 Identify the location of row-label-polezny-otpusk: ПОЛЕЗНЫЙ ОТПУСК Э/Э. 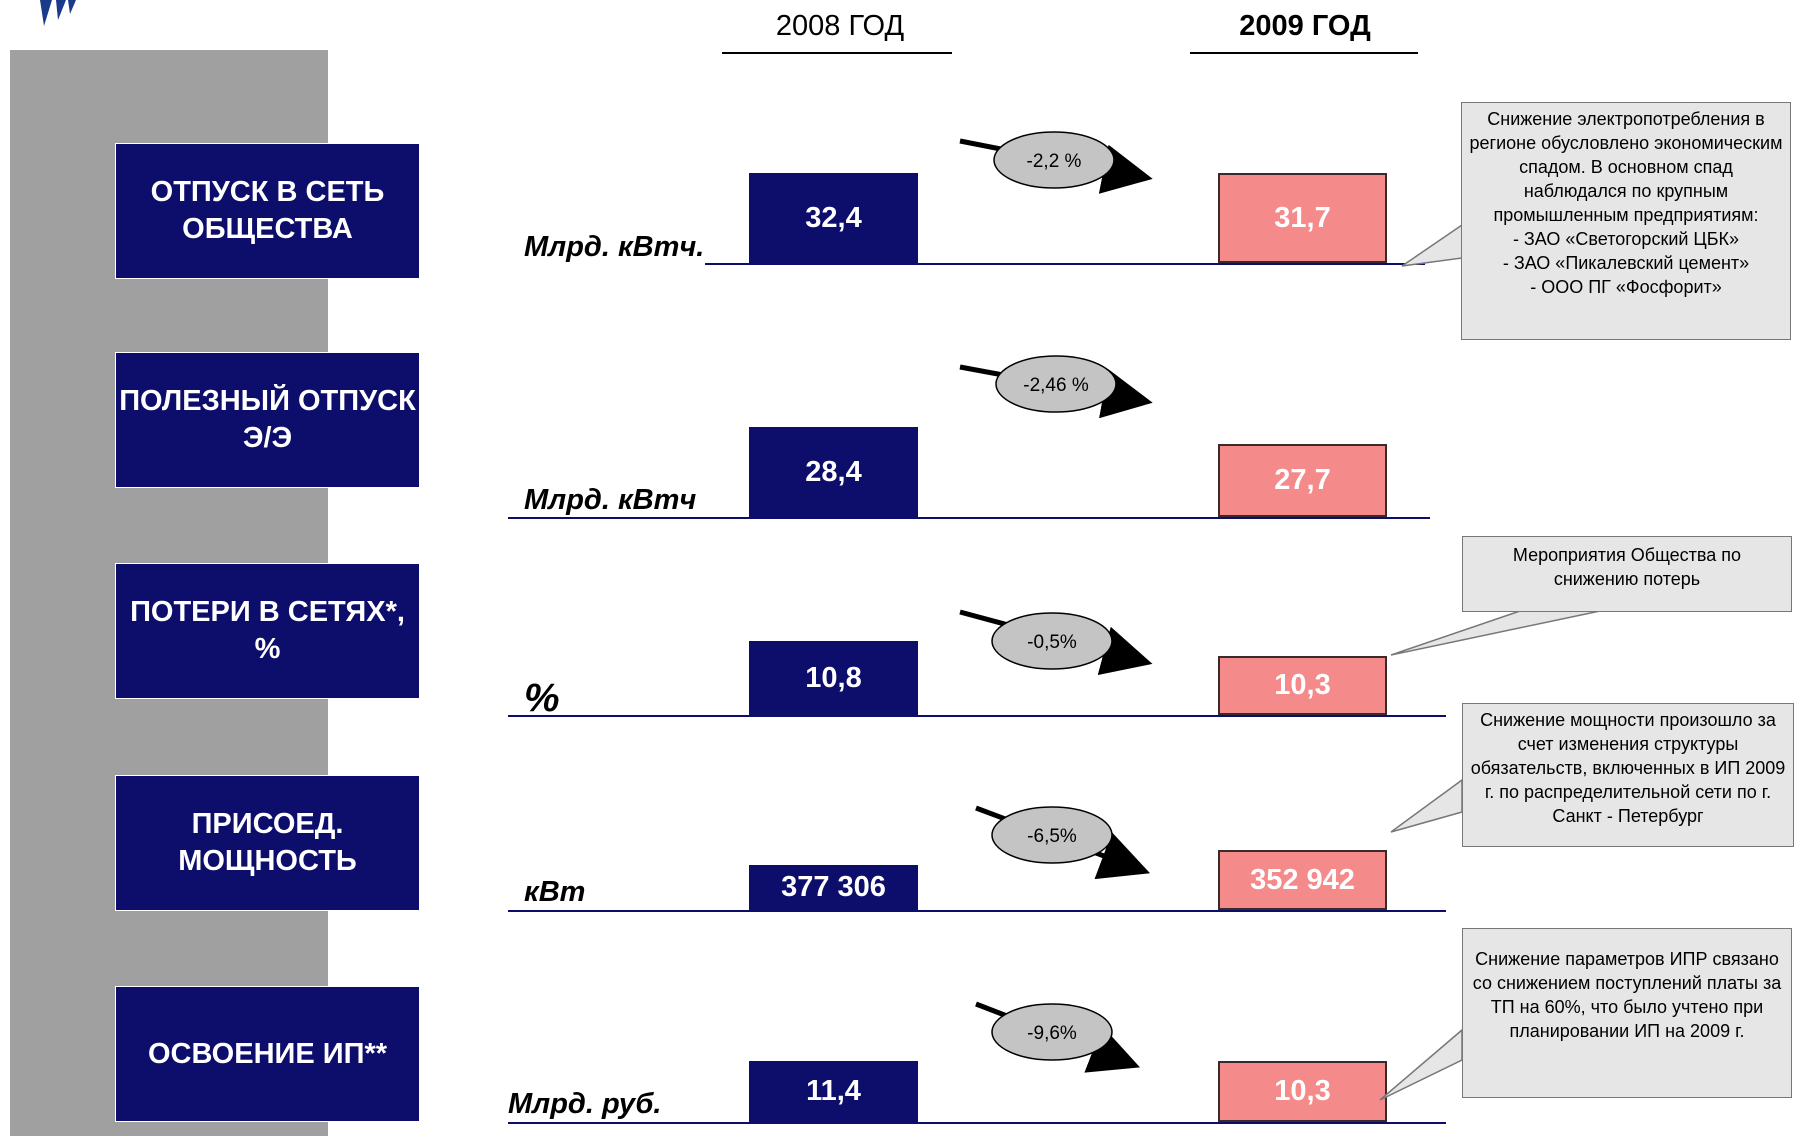
(267, 420).